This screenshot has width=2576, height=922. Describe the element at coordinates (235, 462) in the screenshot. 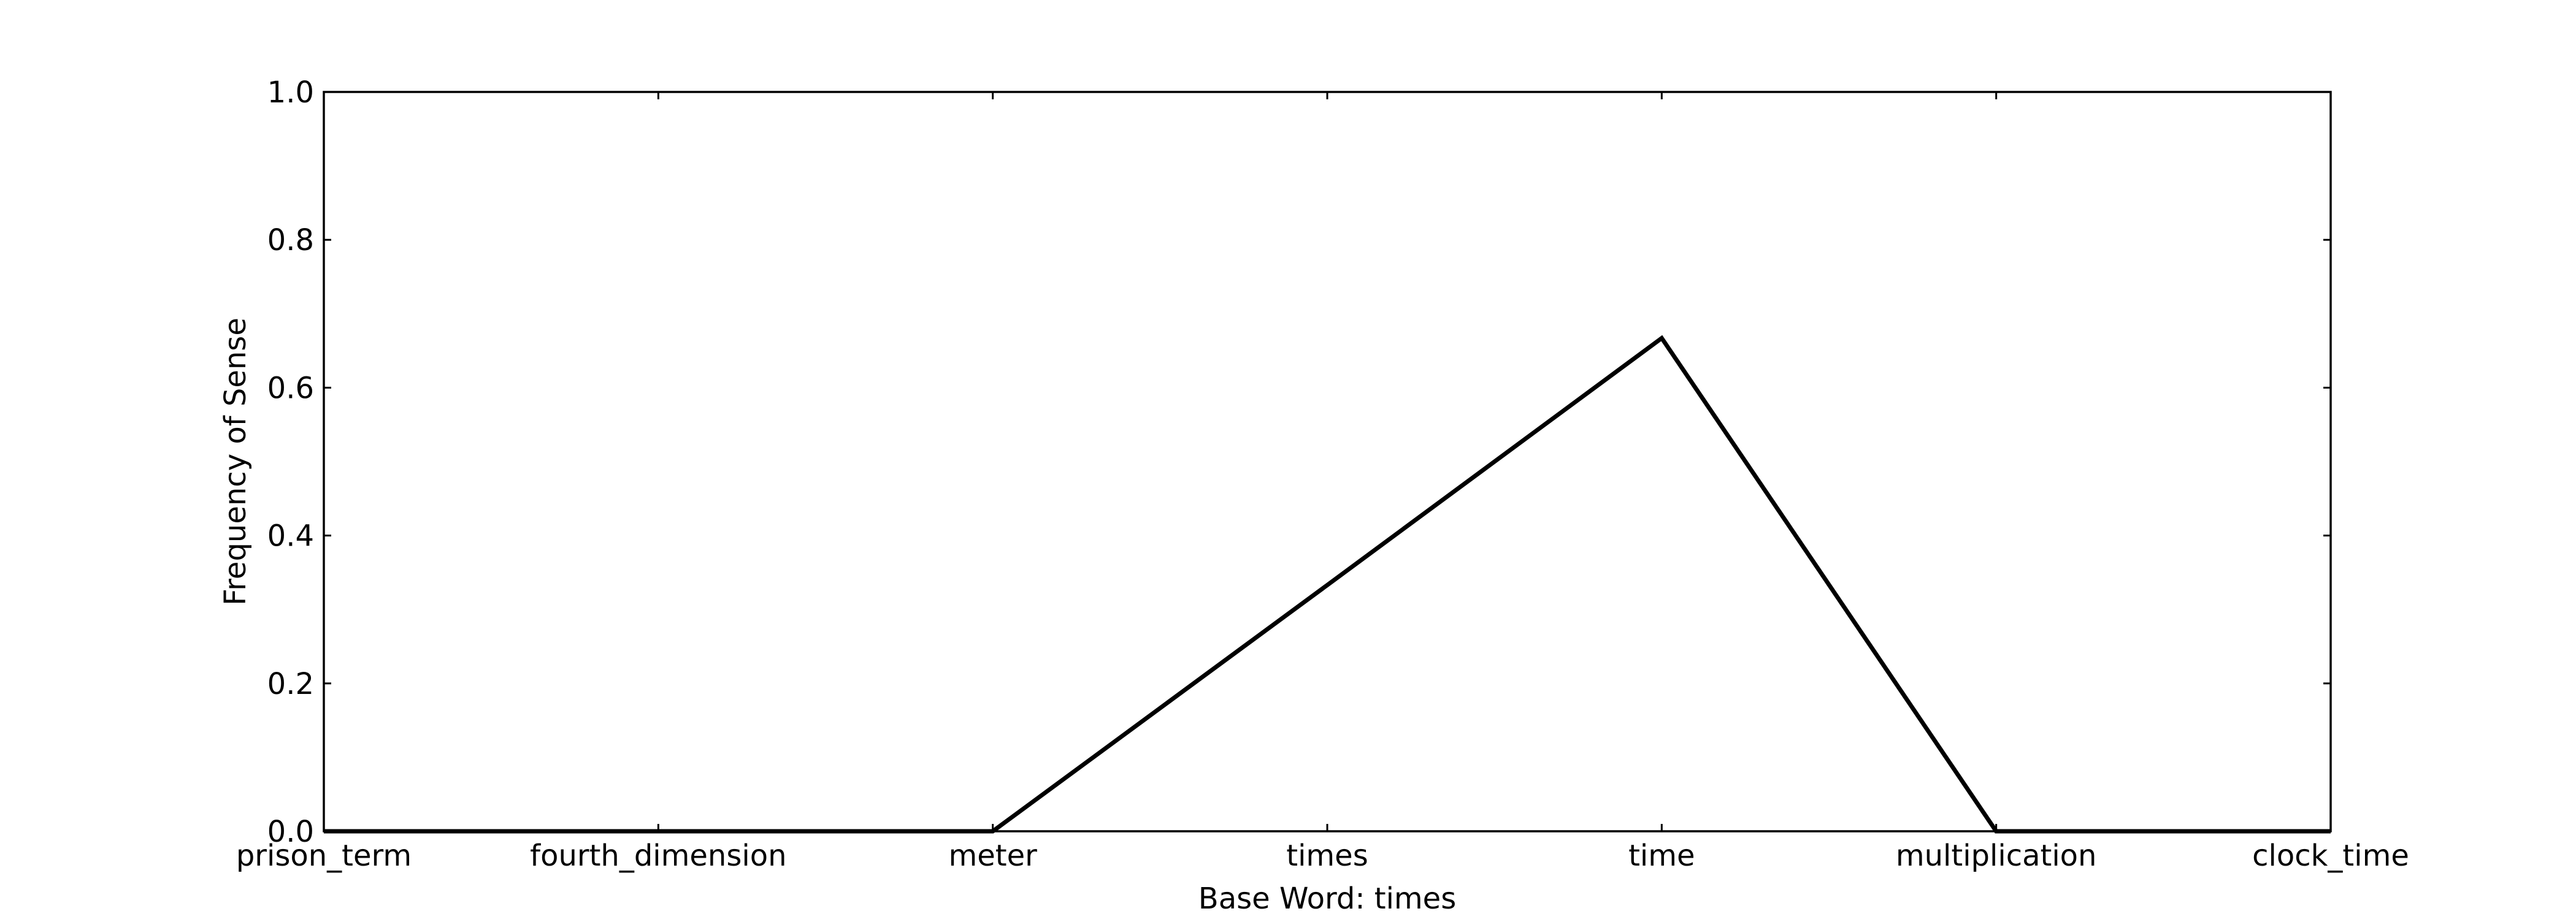

I see `y-axis-label: Frequency of Sense` at that location.